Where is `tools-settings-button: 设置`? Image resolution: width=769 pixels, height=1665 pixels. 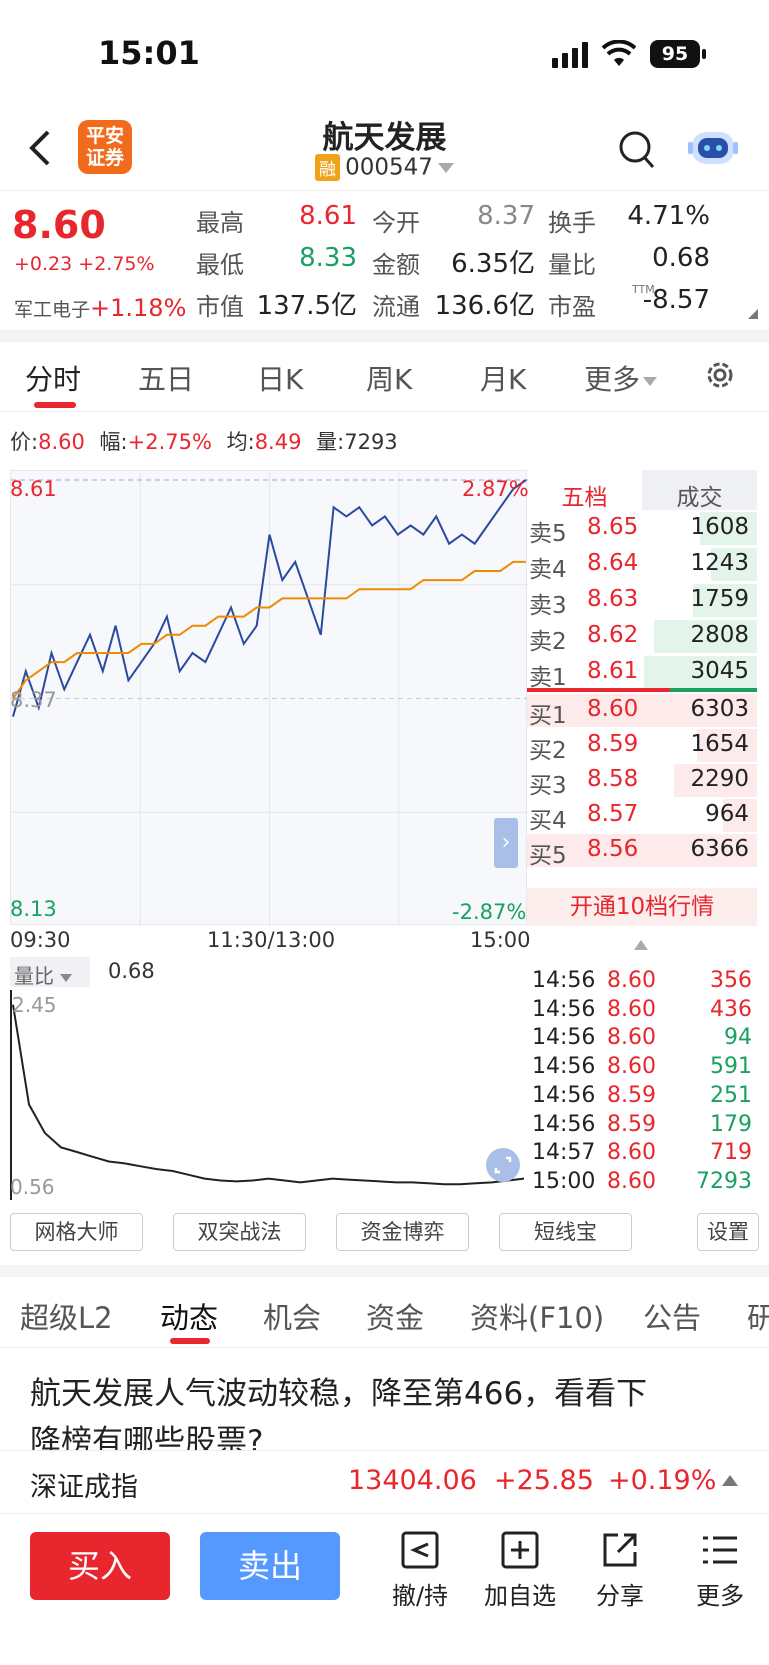
tools-settings-button: 设置 is located at coordinates (728, 1232).